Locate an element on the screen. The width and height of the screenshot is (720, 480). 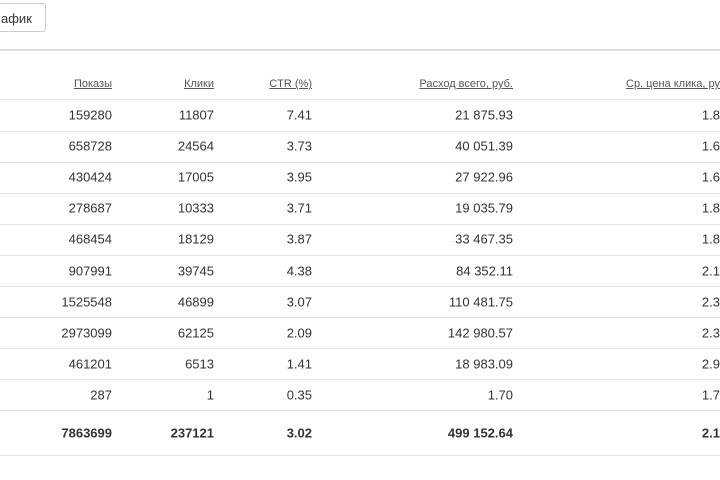
table-cell: 24564 is located at coordinates (195, 146).